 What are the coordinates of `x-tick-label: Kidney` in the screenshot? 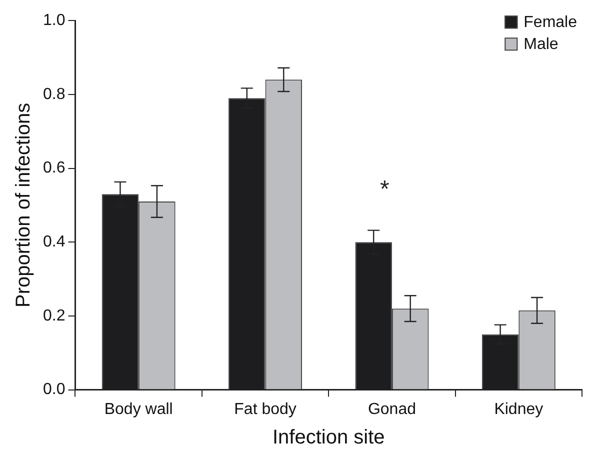 It's located at (519, 409).